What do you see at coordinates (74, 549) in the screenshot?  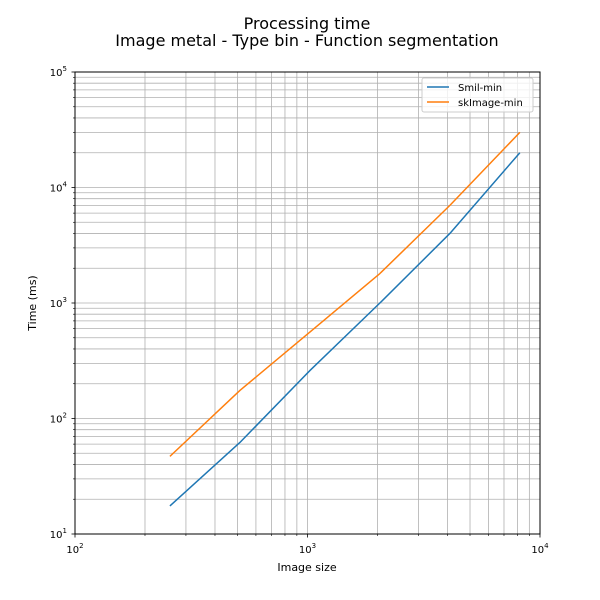 I see `x-tick-label: 10²` at bounding box center [74, 549].